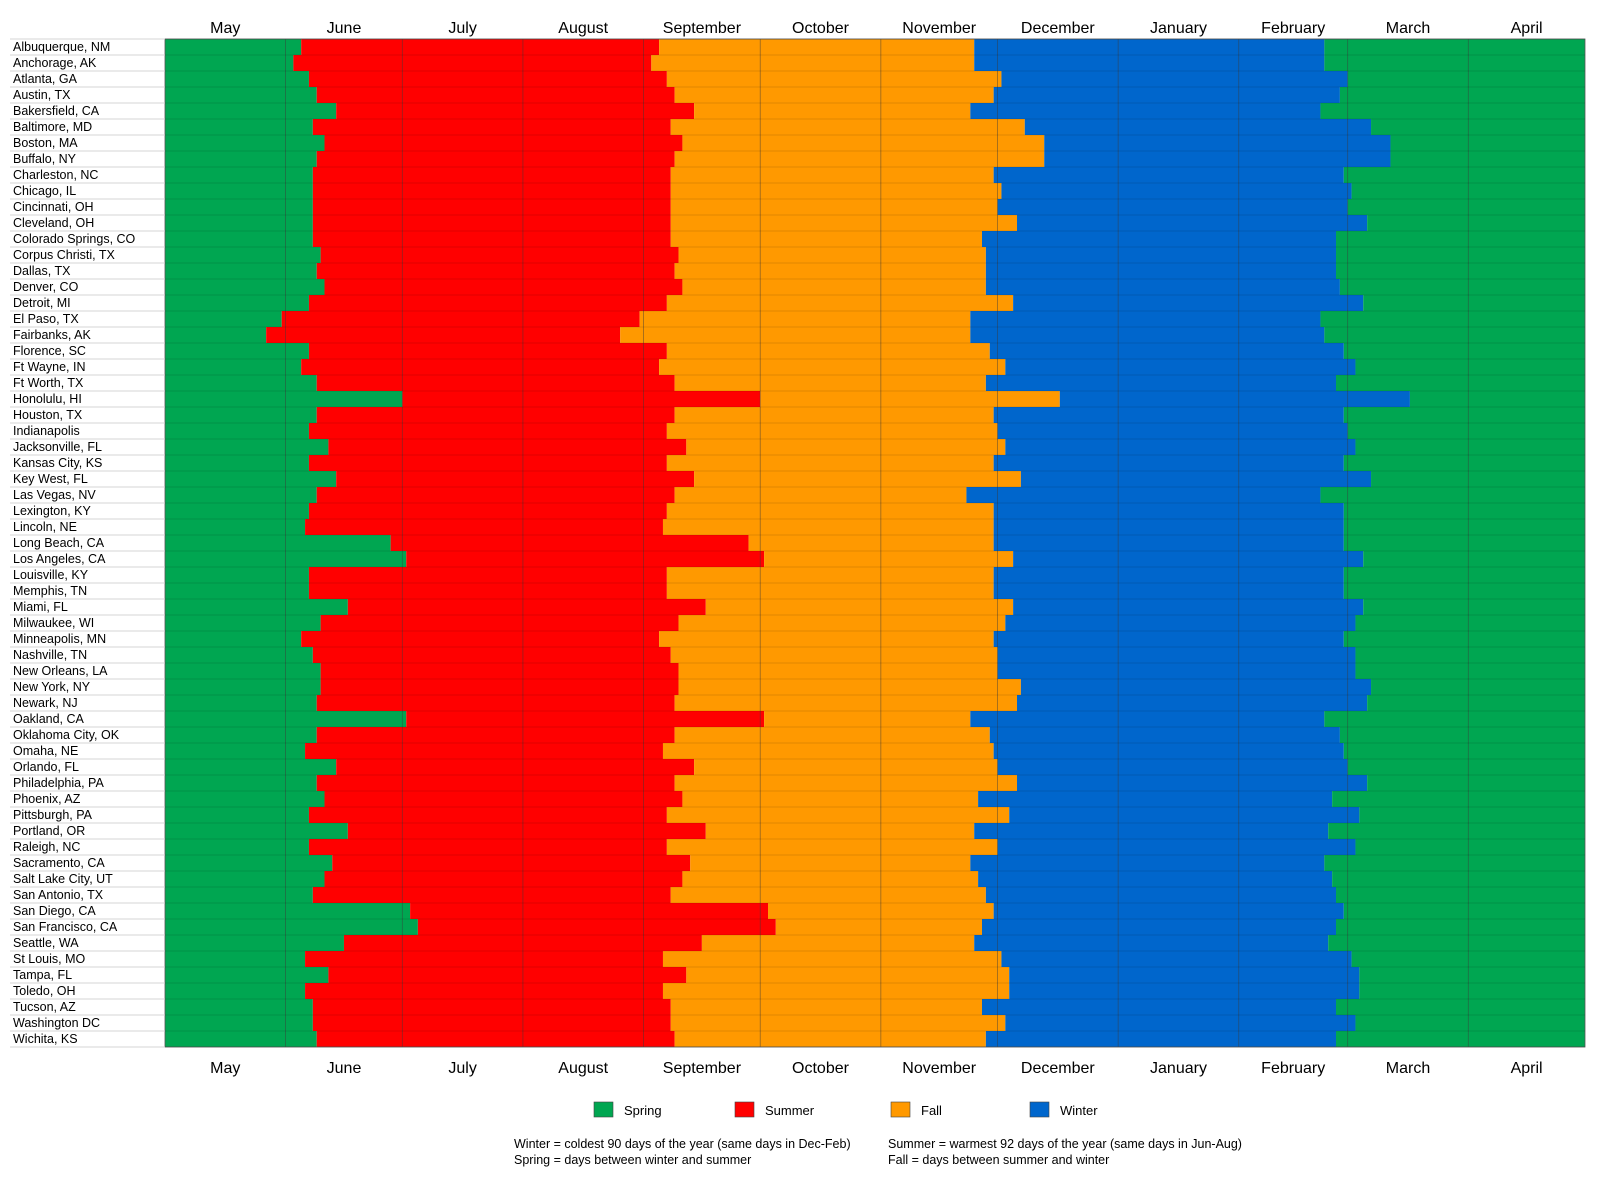 This screenshot has height=1182, width=1600. I want to click on fall-bar-st-louis-mo, so click(832, 959).